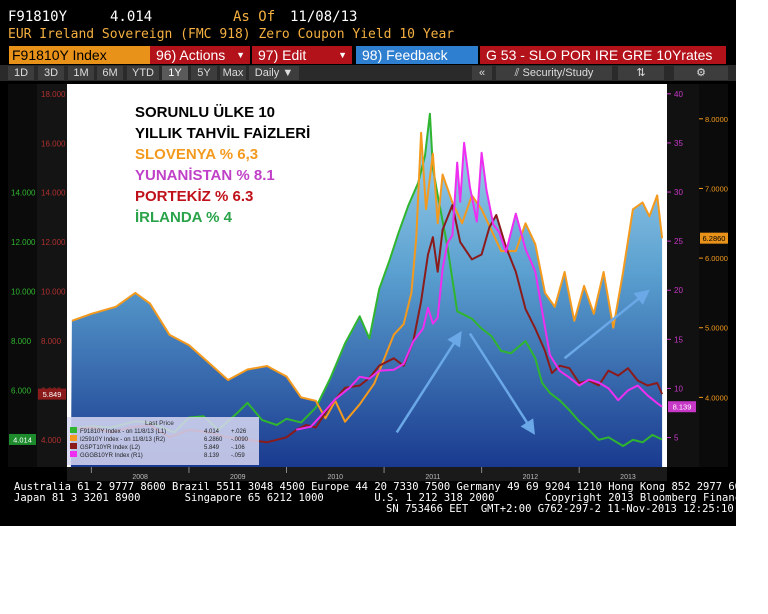  What do you see at coordinates (239, 432) in the screenshot?
I see `legend-change: +.026` at bounding box center [239, 432].